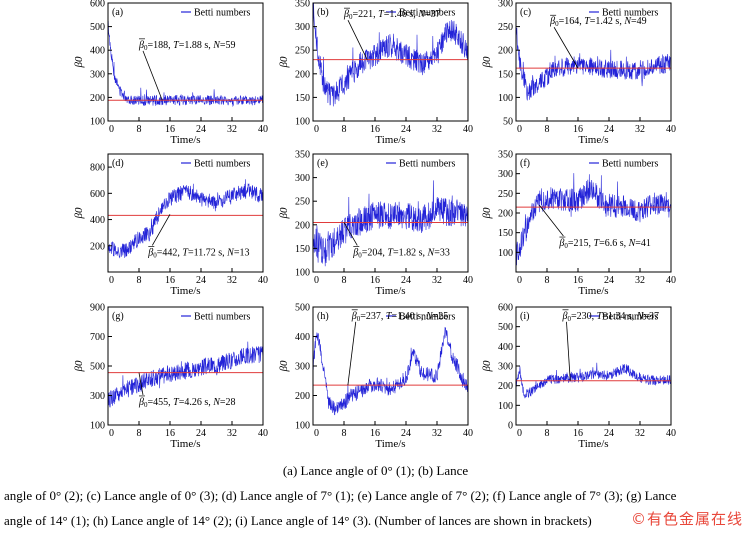 Image resolution: width=751 pixels, height=535 pixels. Describe the element at coordinates (323, 316) in the screenshot. I see `panel-label: (h)` at that location.